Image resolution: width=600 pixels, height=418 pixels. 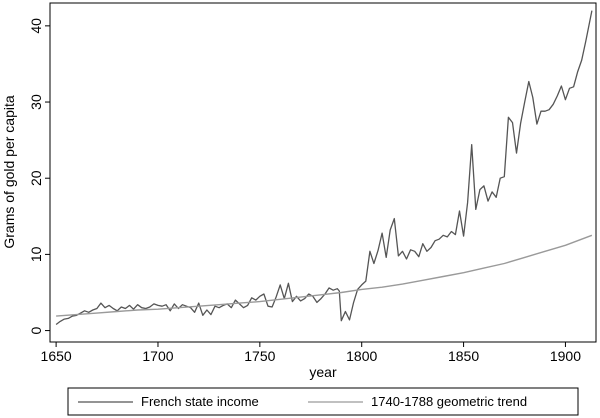 What do you see at coordinates (36, 330) in the screenshot?
I see `y-tick-label: 0` at bounding box center [36, 330].